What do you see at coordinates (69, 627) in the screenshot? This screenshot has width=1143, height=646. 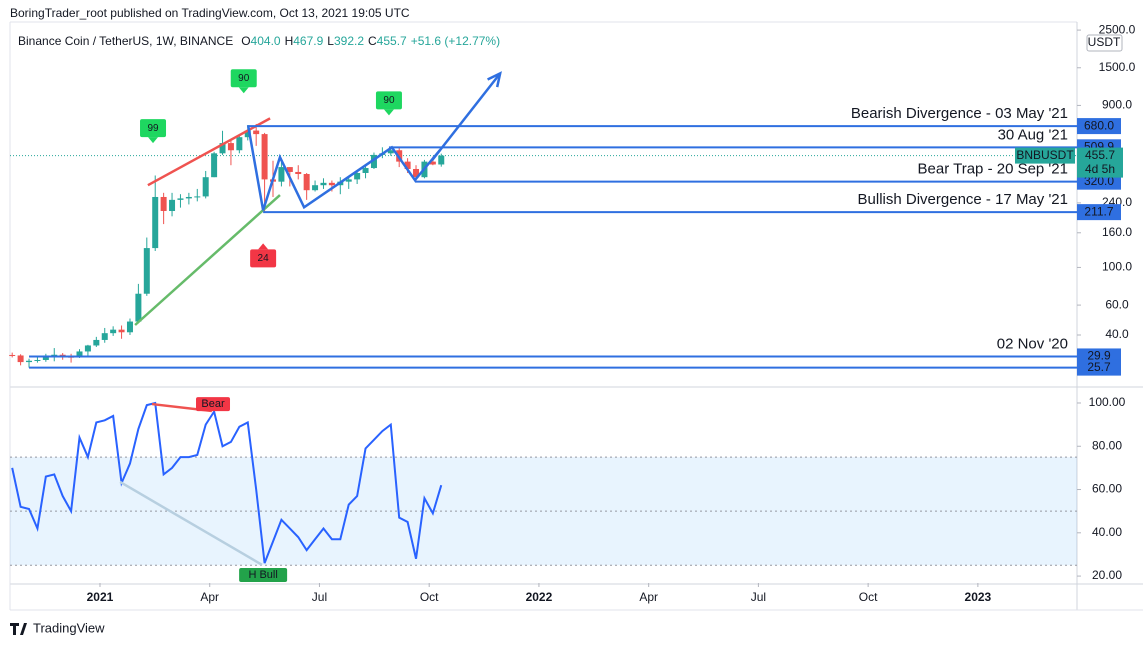 I see `footer-brand: TradingView` at bounding box center [69, 627].